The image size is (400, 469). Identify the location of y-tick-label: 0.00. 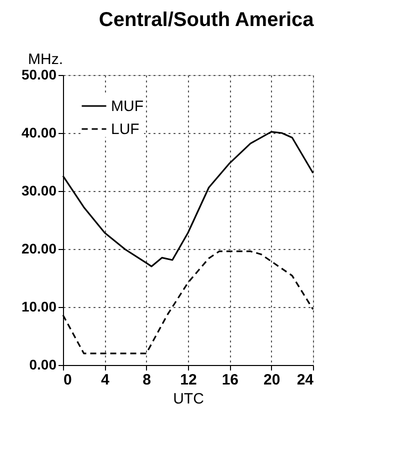
(43, 364).